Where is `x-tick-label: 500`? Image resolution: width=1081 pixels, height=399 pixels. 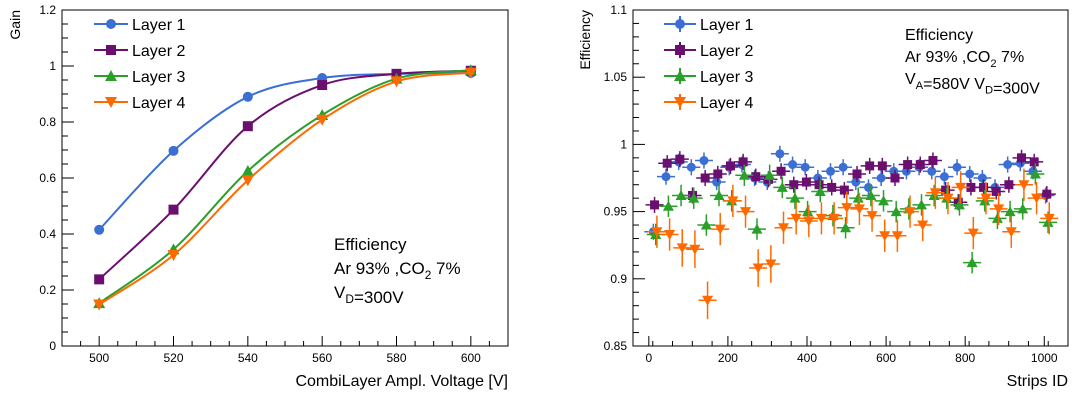
x-tick-label: 500 is located at coordinates (99, 358).